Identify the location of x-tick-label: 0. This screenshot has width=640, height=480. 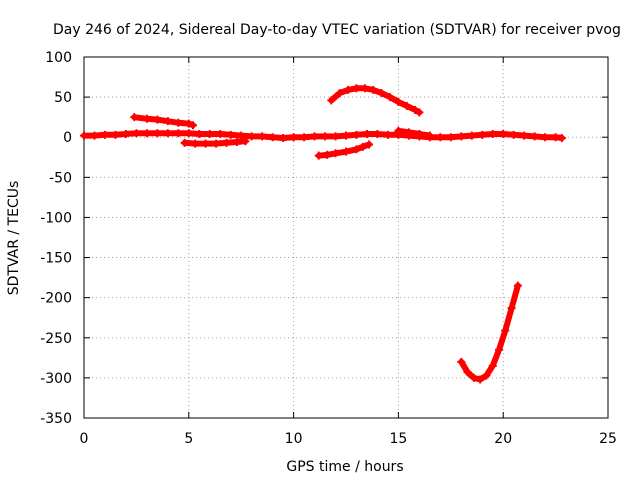
(84, 439).